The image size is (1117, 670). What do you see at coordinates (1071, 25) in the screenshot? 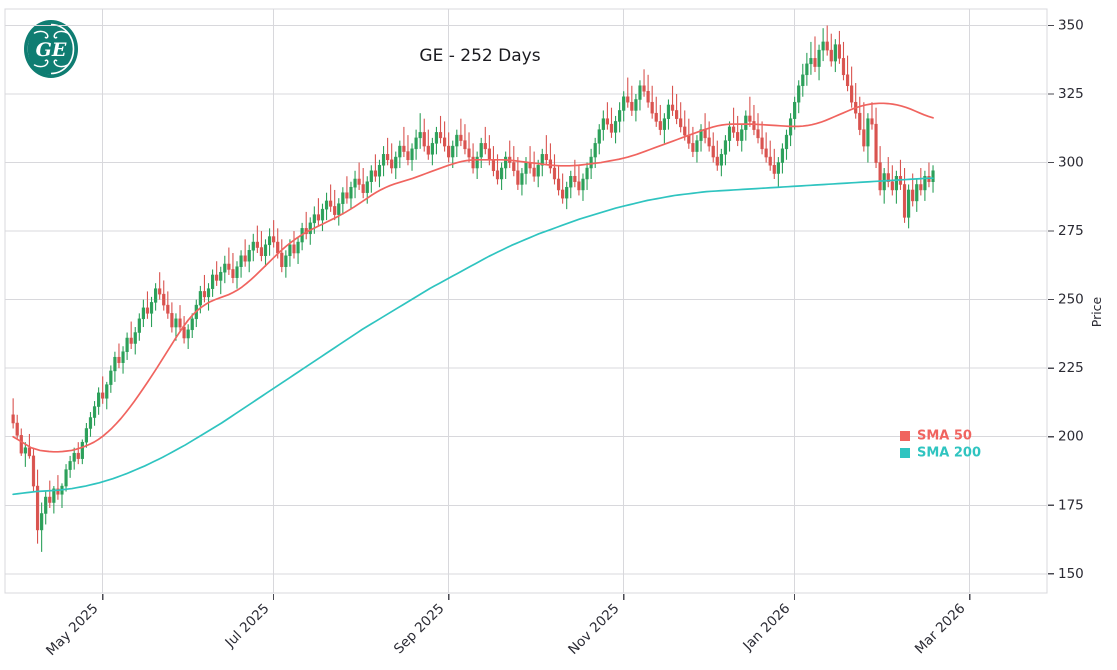
I see `svg-text: 350` at bounding box center [1071, 25].